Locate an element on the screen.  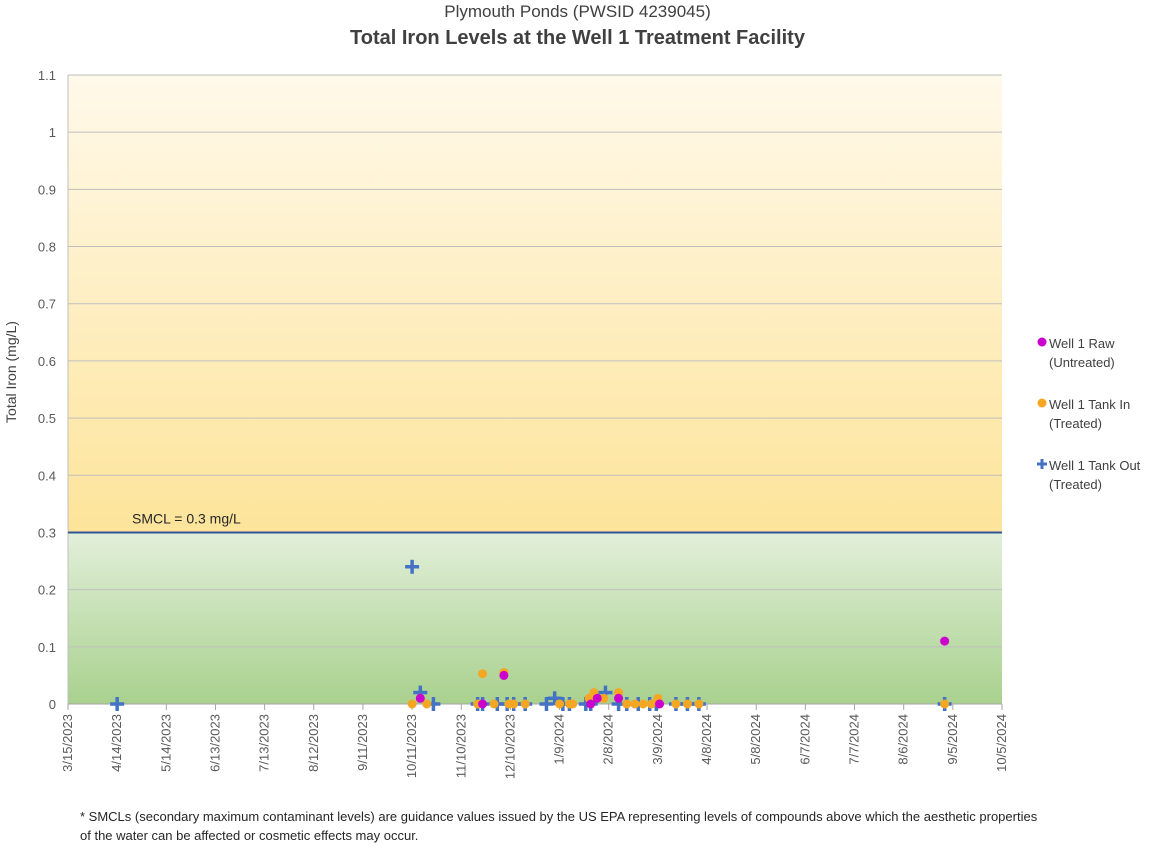
x-tick-label: 5/8/2024 is located at coordinates (755, 739).